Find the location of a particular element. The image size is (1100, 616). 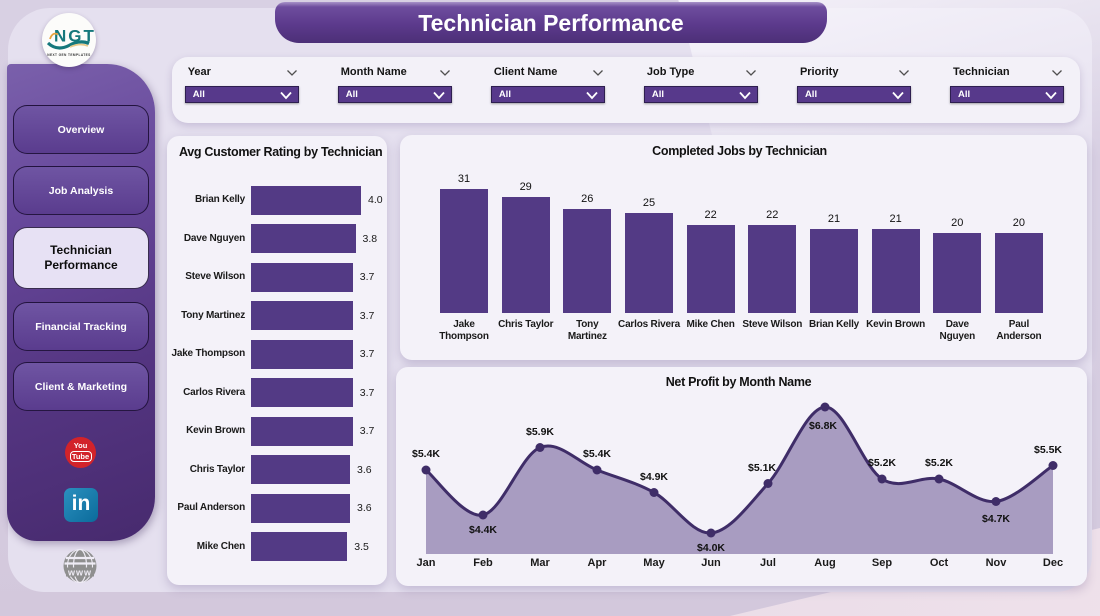

svg-text: NEXT GEN TEMPLATES is located at coordinates (68, 55).